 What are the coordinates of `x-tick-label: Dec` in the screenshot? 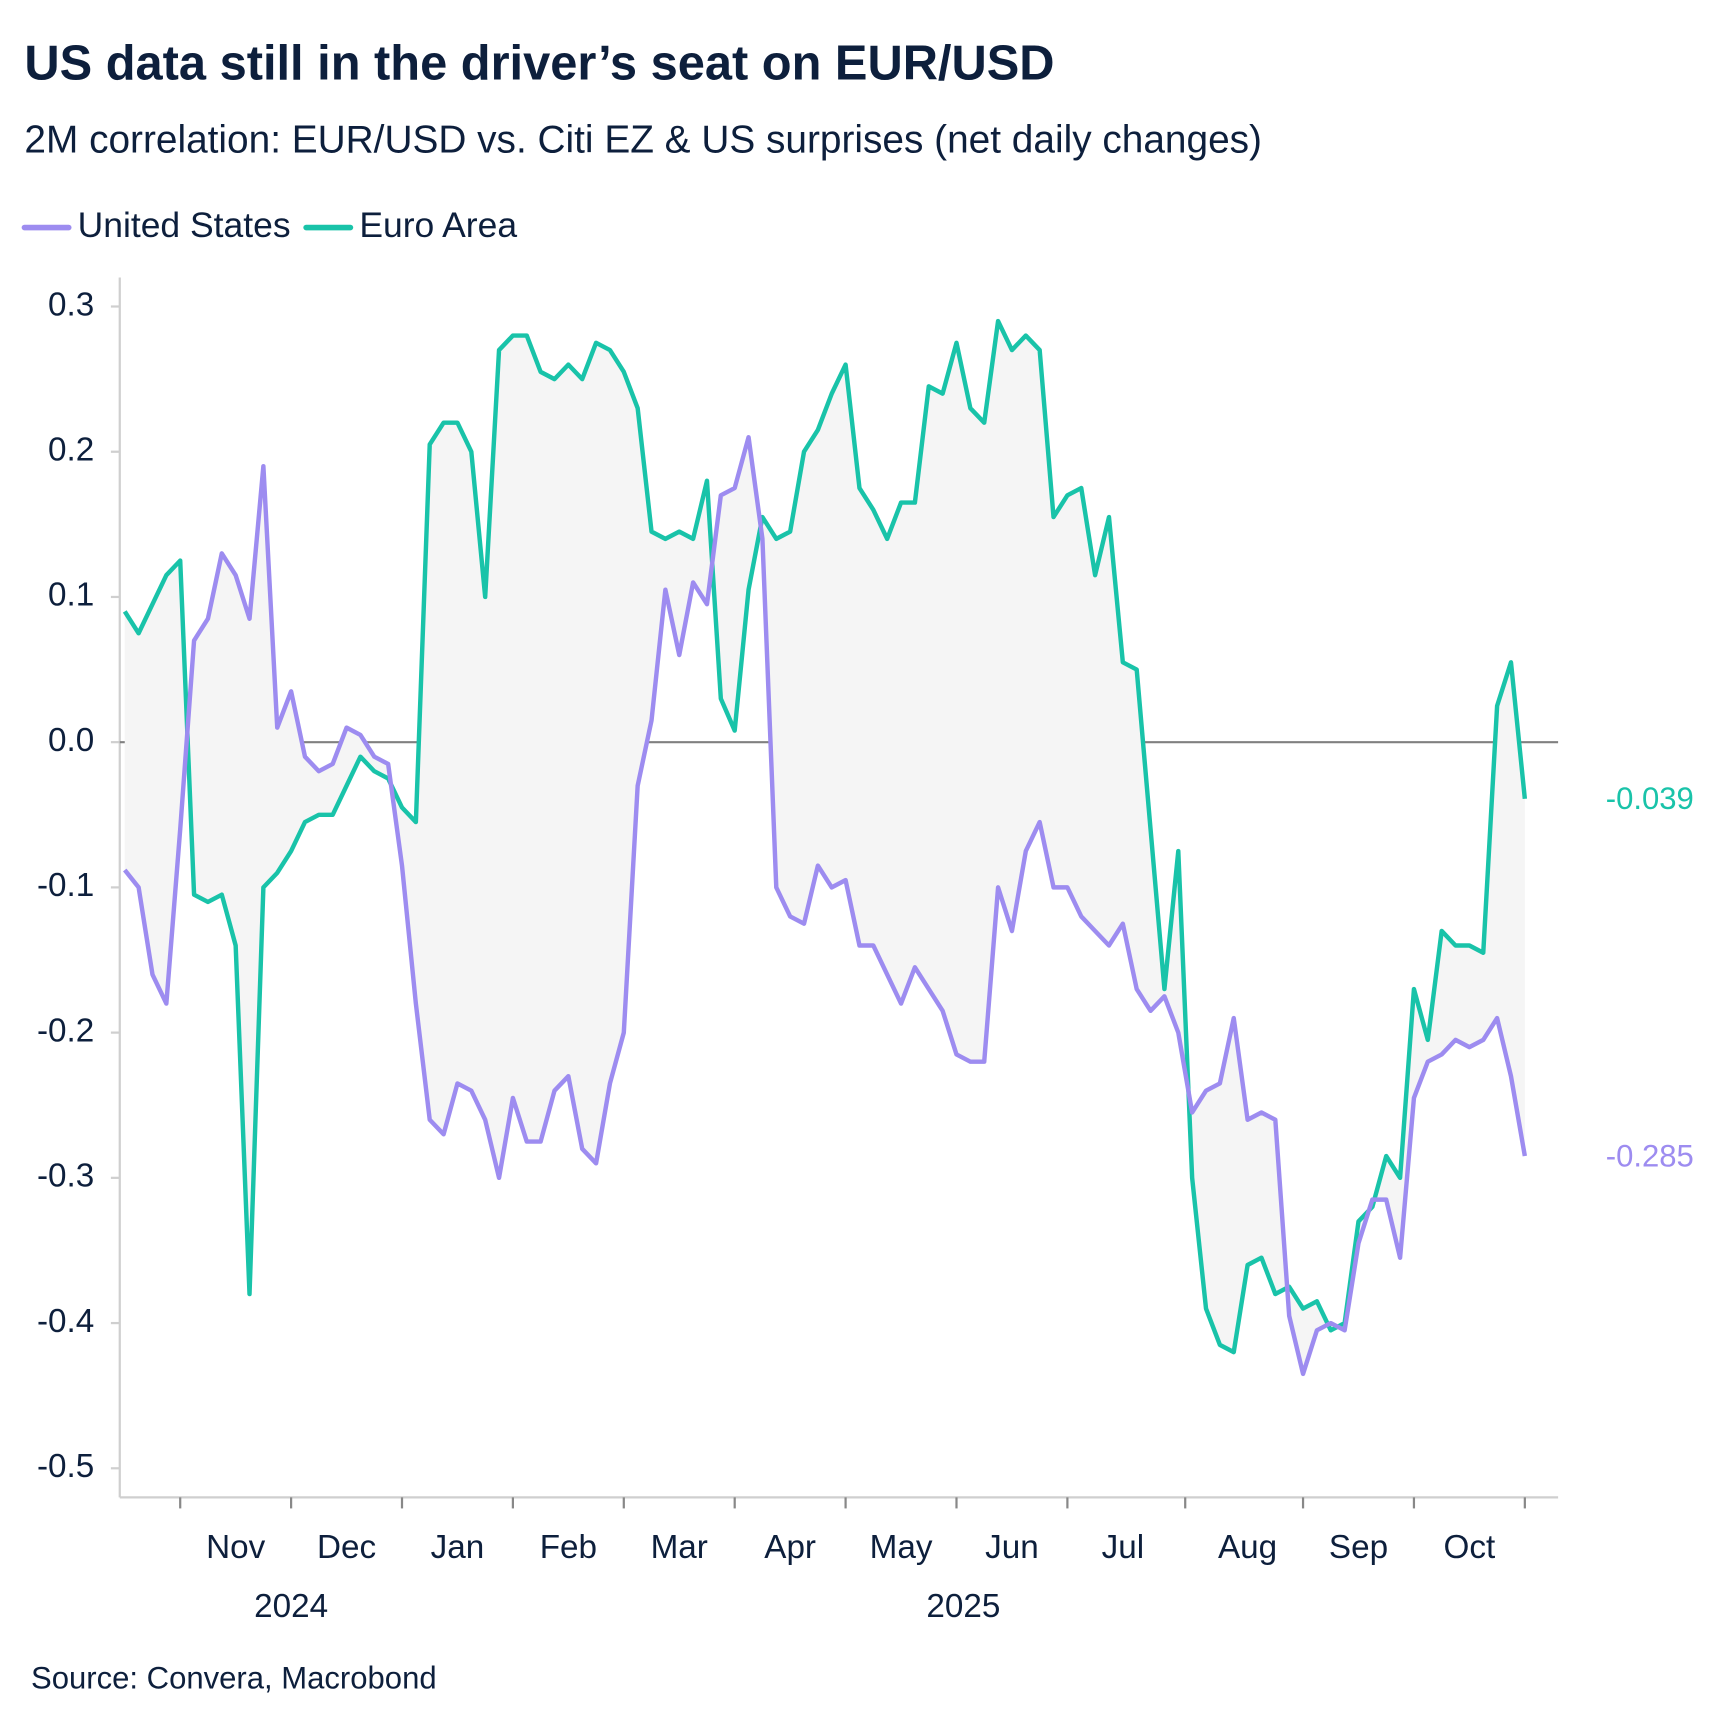 It's located at (346, 1547).